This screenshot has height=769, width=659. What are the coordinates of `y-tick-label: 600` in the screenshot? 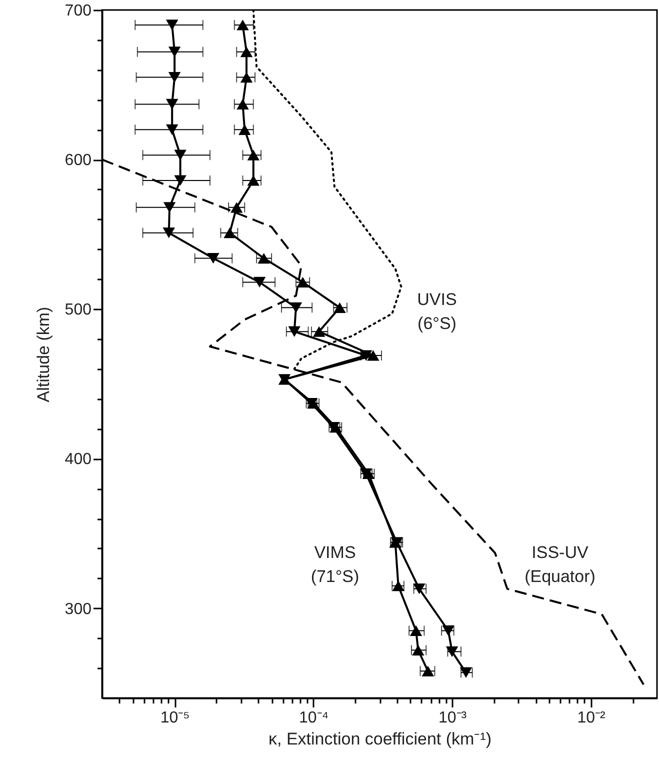 It's located at (78, 161).